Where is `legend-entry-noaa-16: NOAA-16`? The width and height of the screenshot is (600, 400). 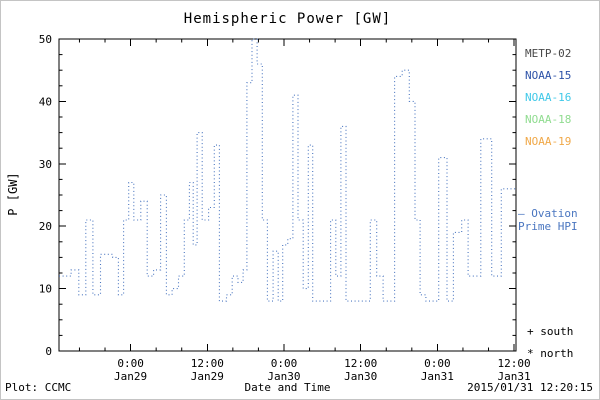 legend-entry-noaa-16: NOAA-16 is located at coordinates (548, 97).